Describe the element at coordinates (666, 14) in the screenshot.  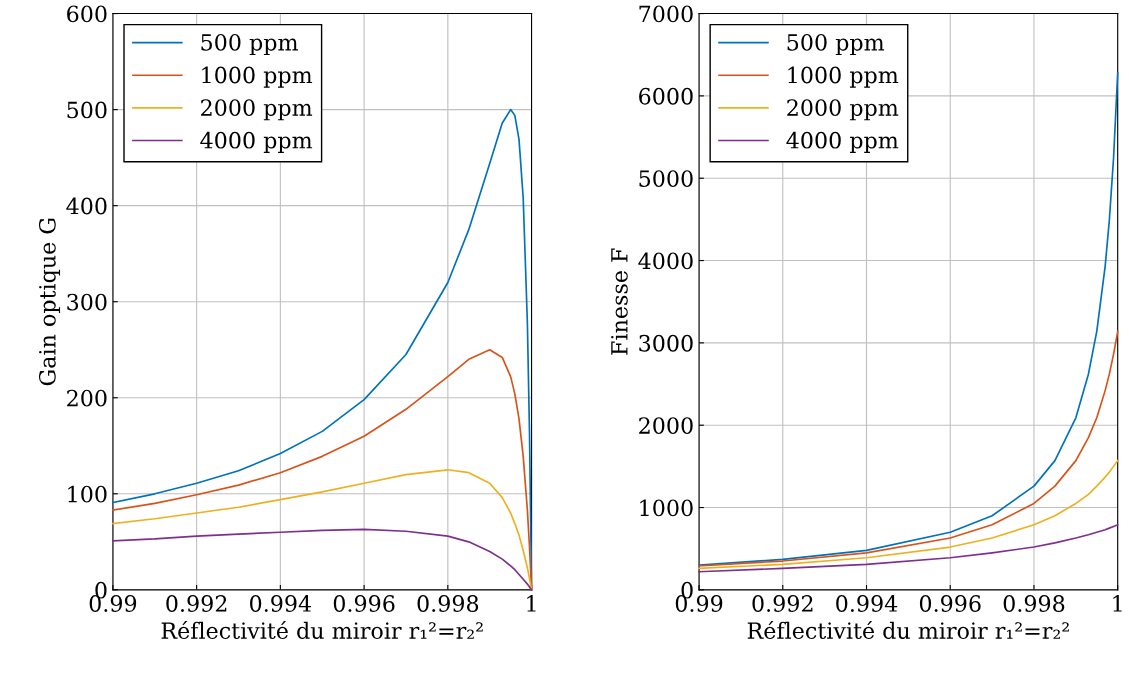
I see `y-tick-label: 7000` at that location.